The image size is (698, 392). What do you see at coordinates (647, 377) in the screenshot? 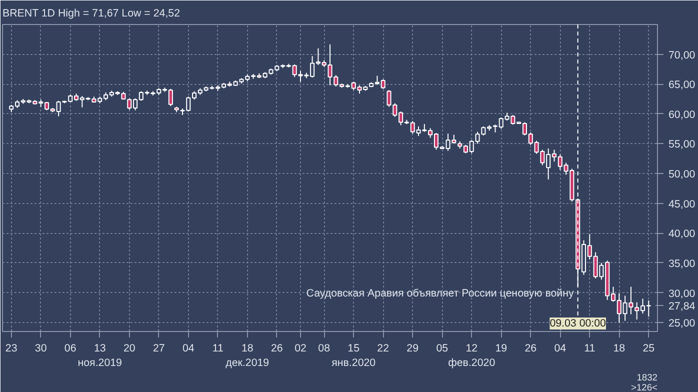
I see `text: 1832` at bounding box center [647, 377].